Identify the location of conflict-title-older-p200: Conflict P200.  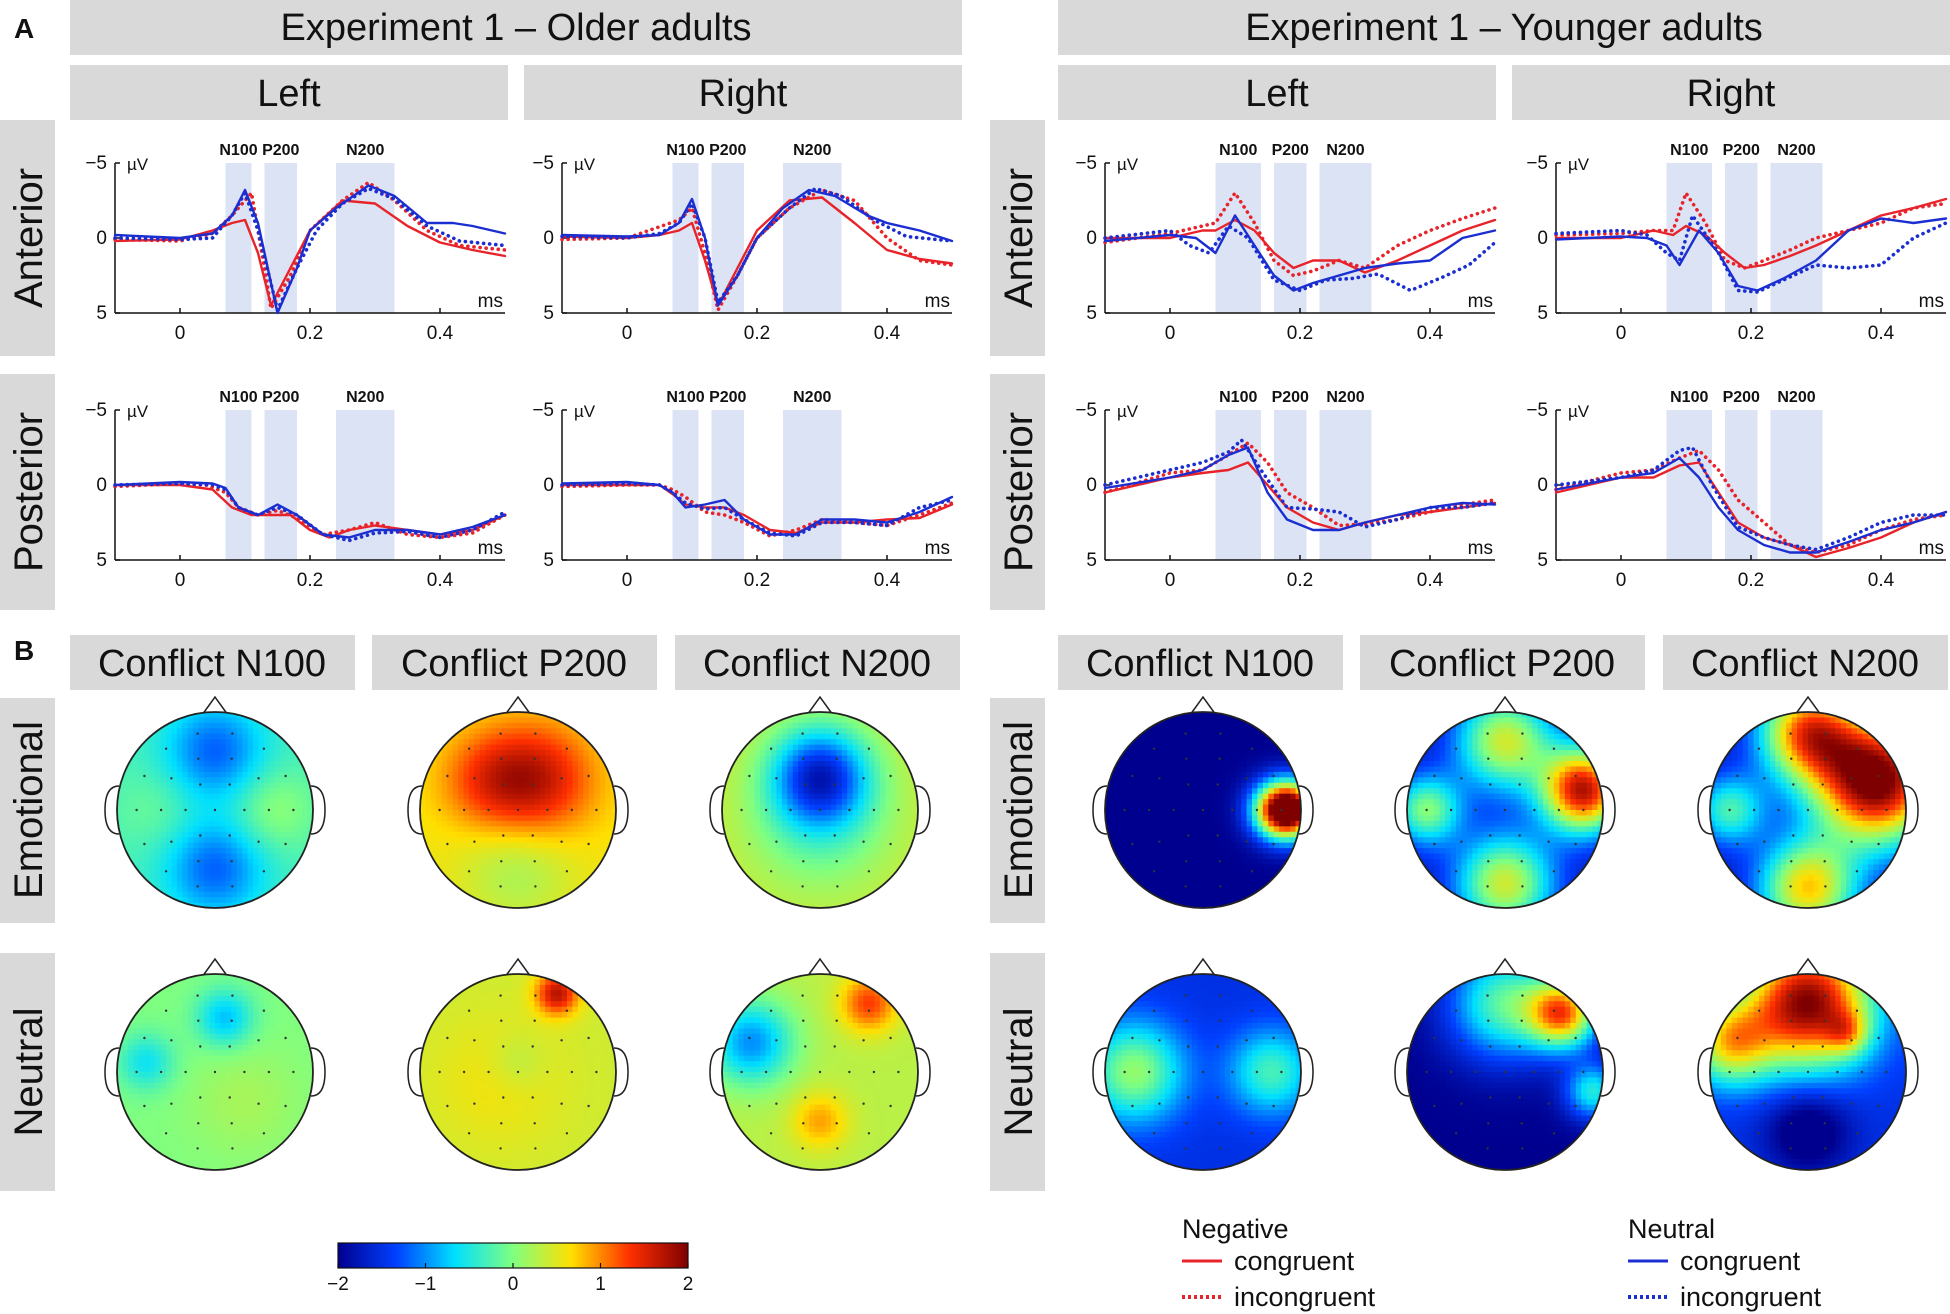
(514, 664).